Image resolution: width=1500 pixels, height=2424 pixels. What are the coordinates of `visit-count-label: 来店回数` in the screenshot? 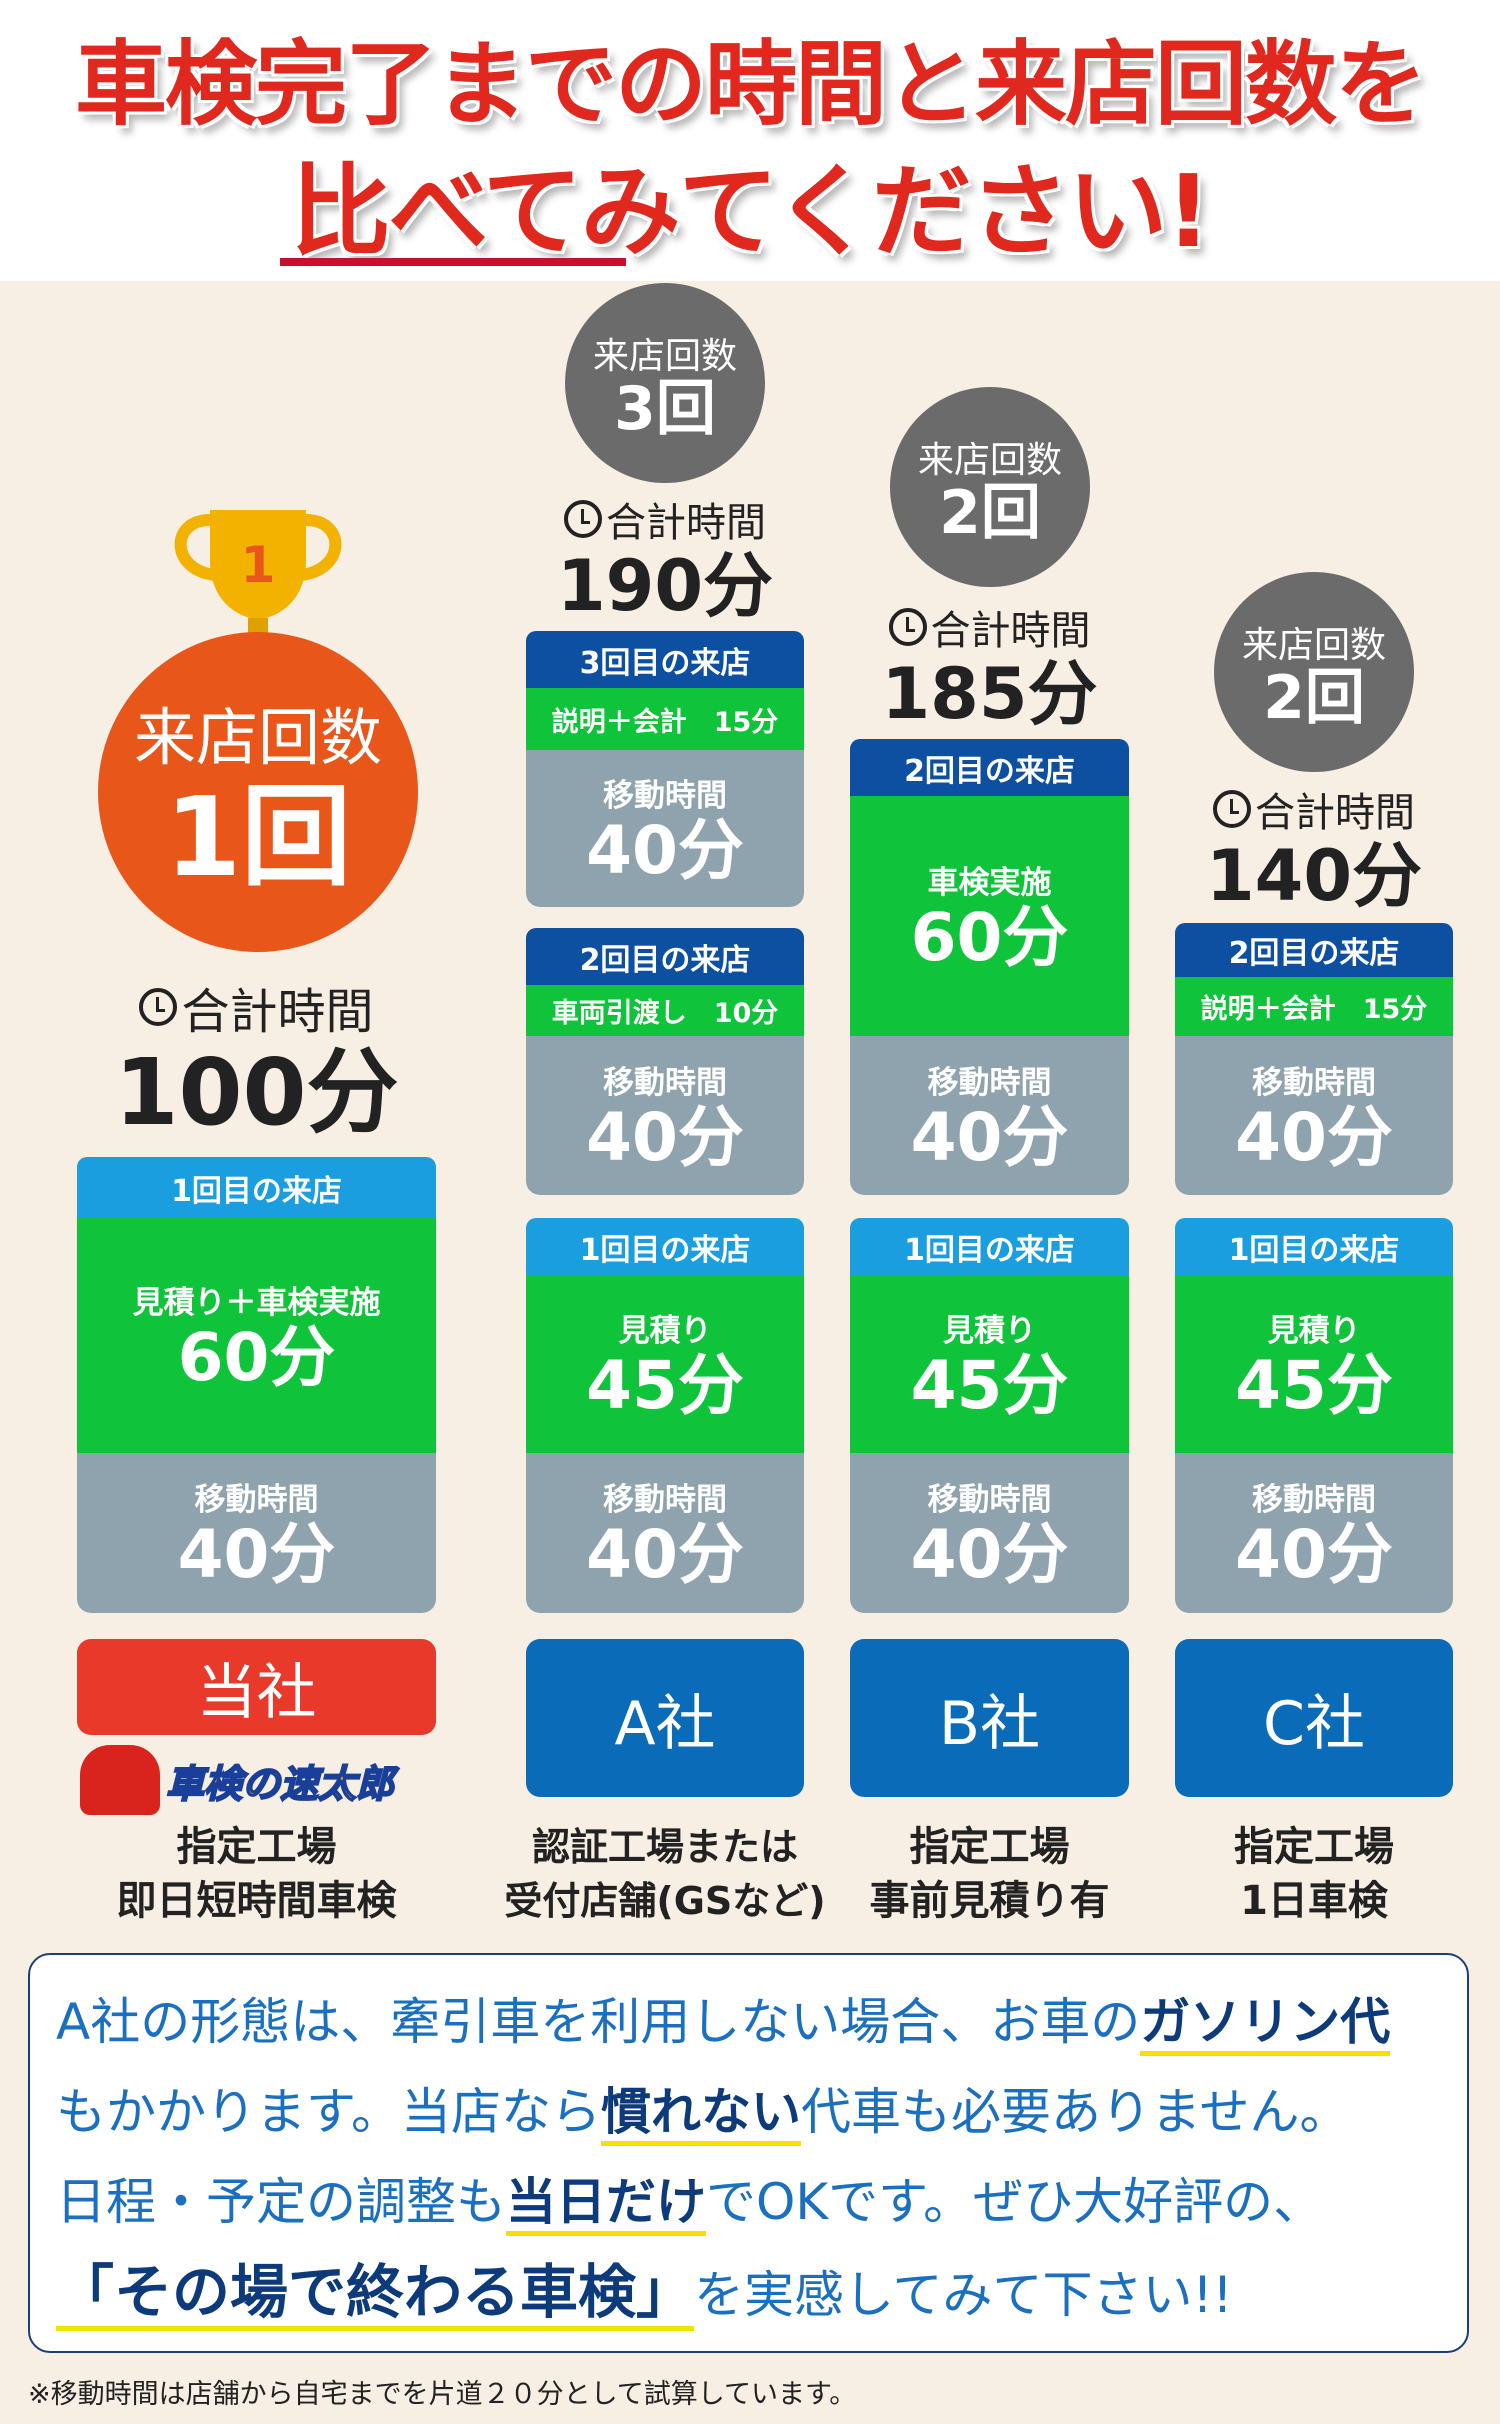 It's located at (257, 737).